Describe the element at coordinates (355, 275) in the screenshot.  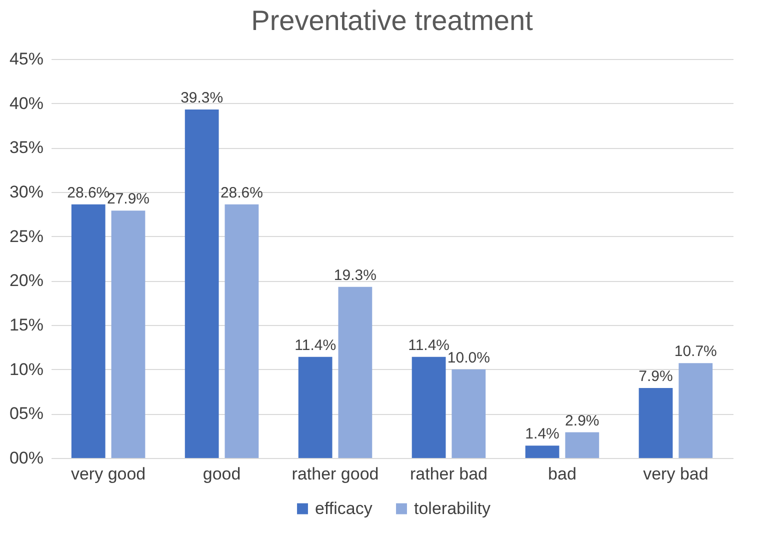
I see `data-label: 19.3%` at that location.